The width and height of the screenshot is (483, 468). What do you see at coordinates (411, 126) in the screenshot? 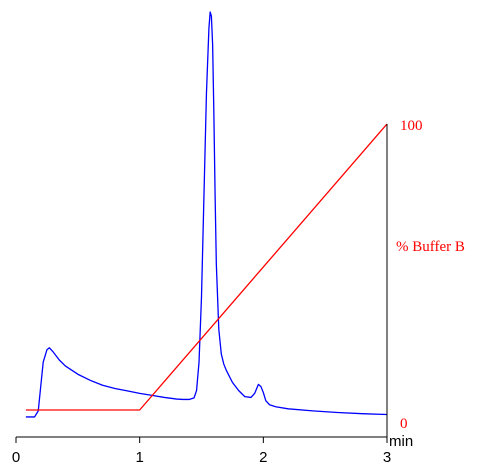
I see `right-axis-tick-label: 100` at bounding box center [411, 126].